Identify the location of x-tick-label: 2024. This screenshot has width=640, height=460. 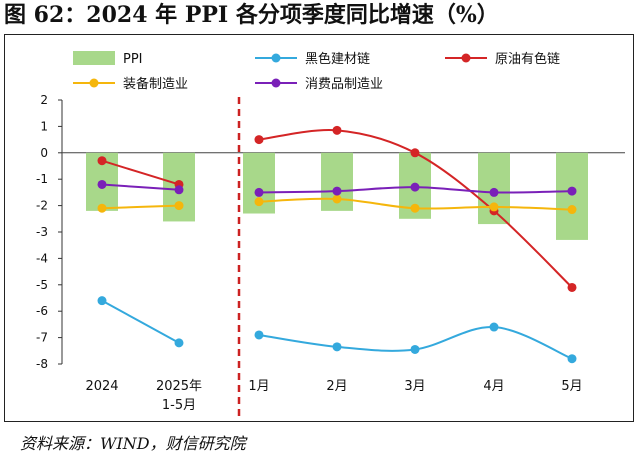
(101, 386).